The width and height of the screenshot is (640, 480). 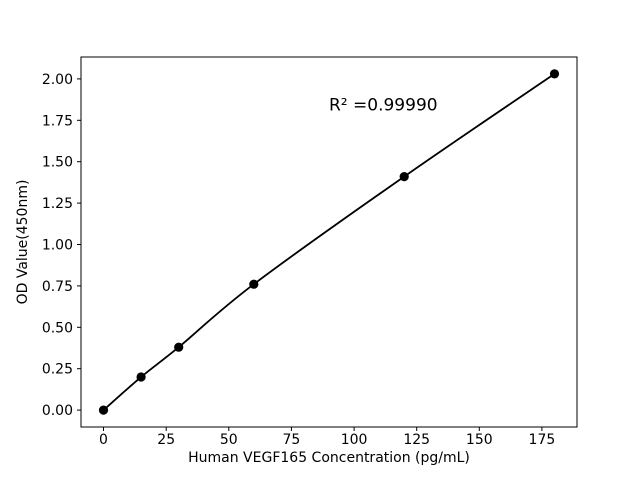 What do you see at coordinates (57, 163) in the screenshot?
I see `y-tick-label: 1.50` at bounding box center [57, 163].